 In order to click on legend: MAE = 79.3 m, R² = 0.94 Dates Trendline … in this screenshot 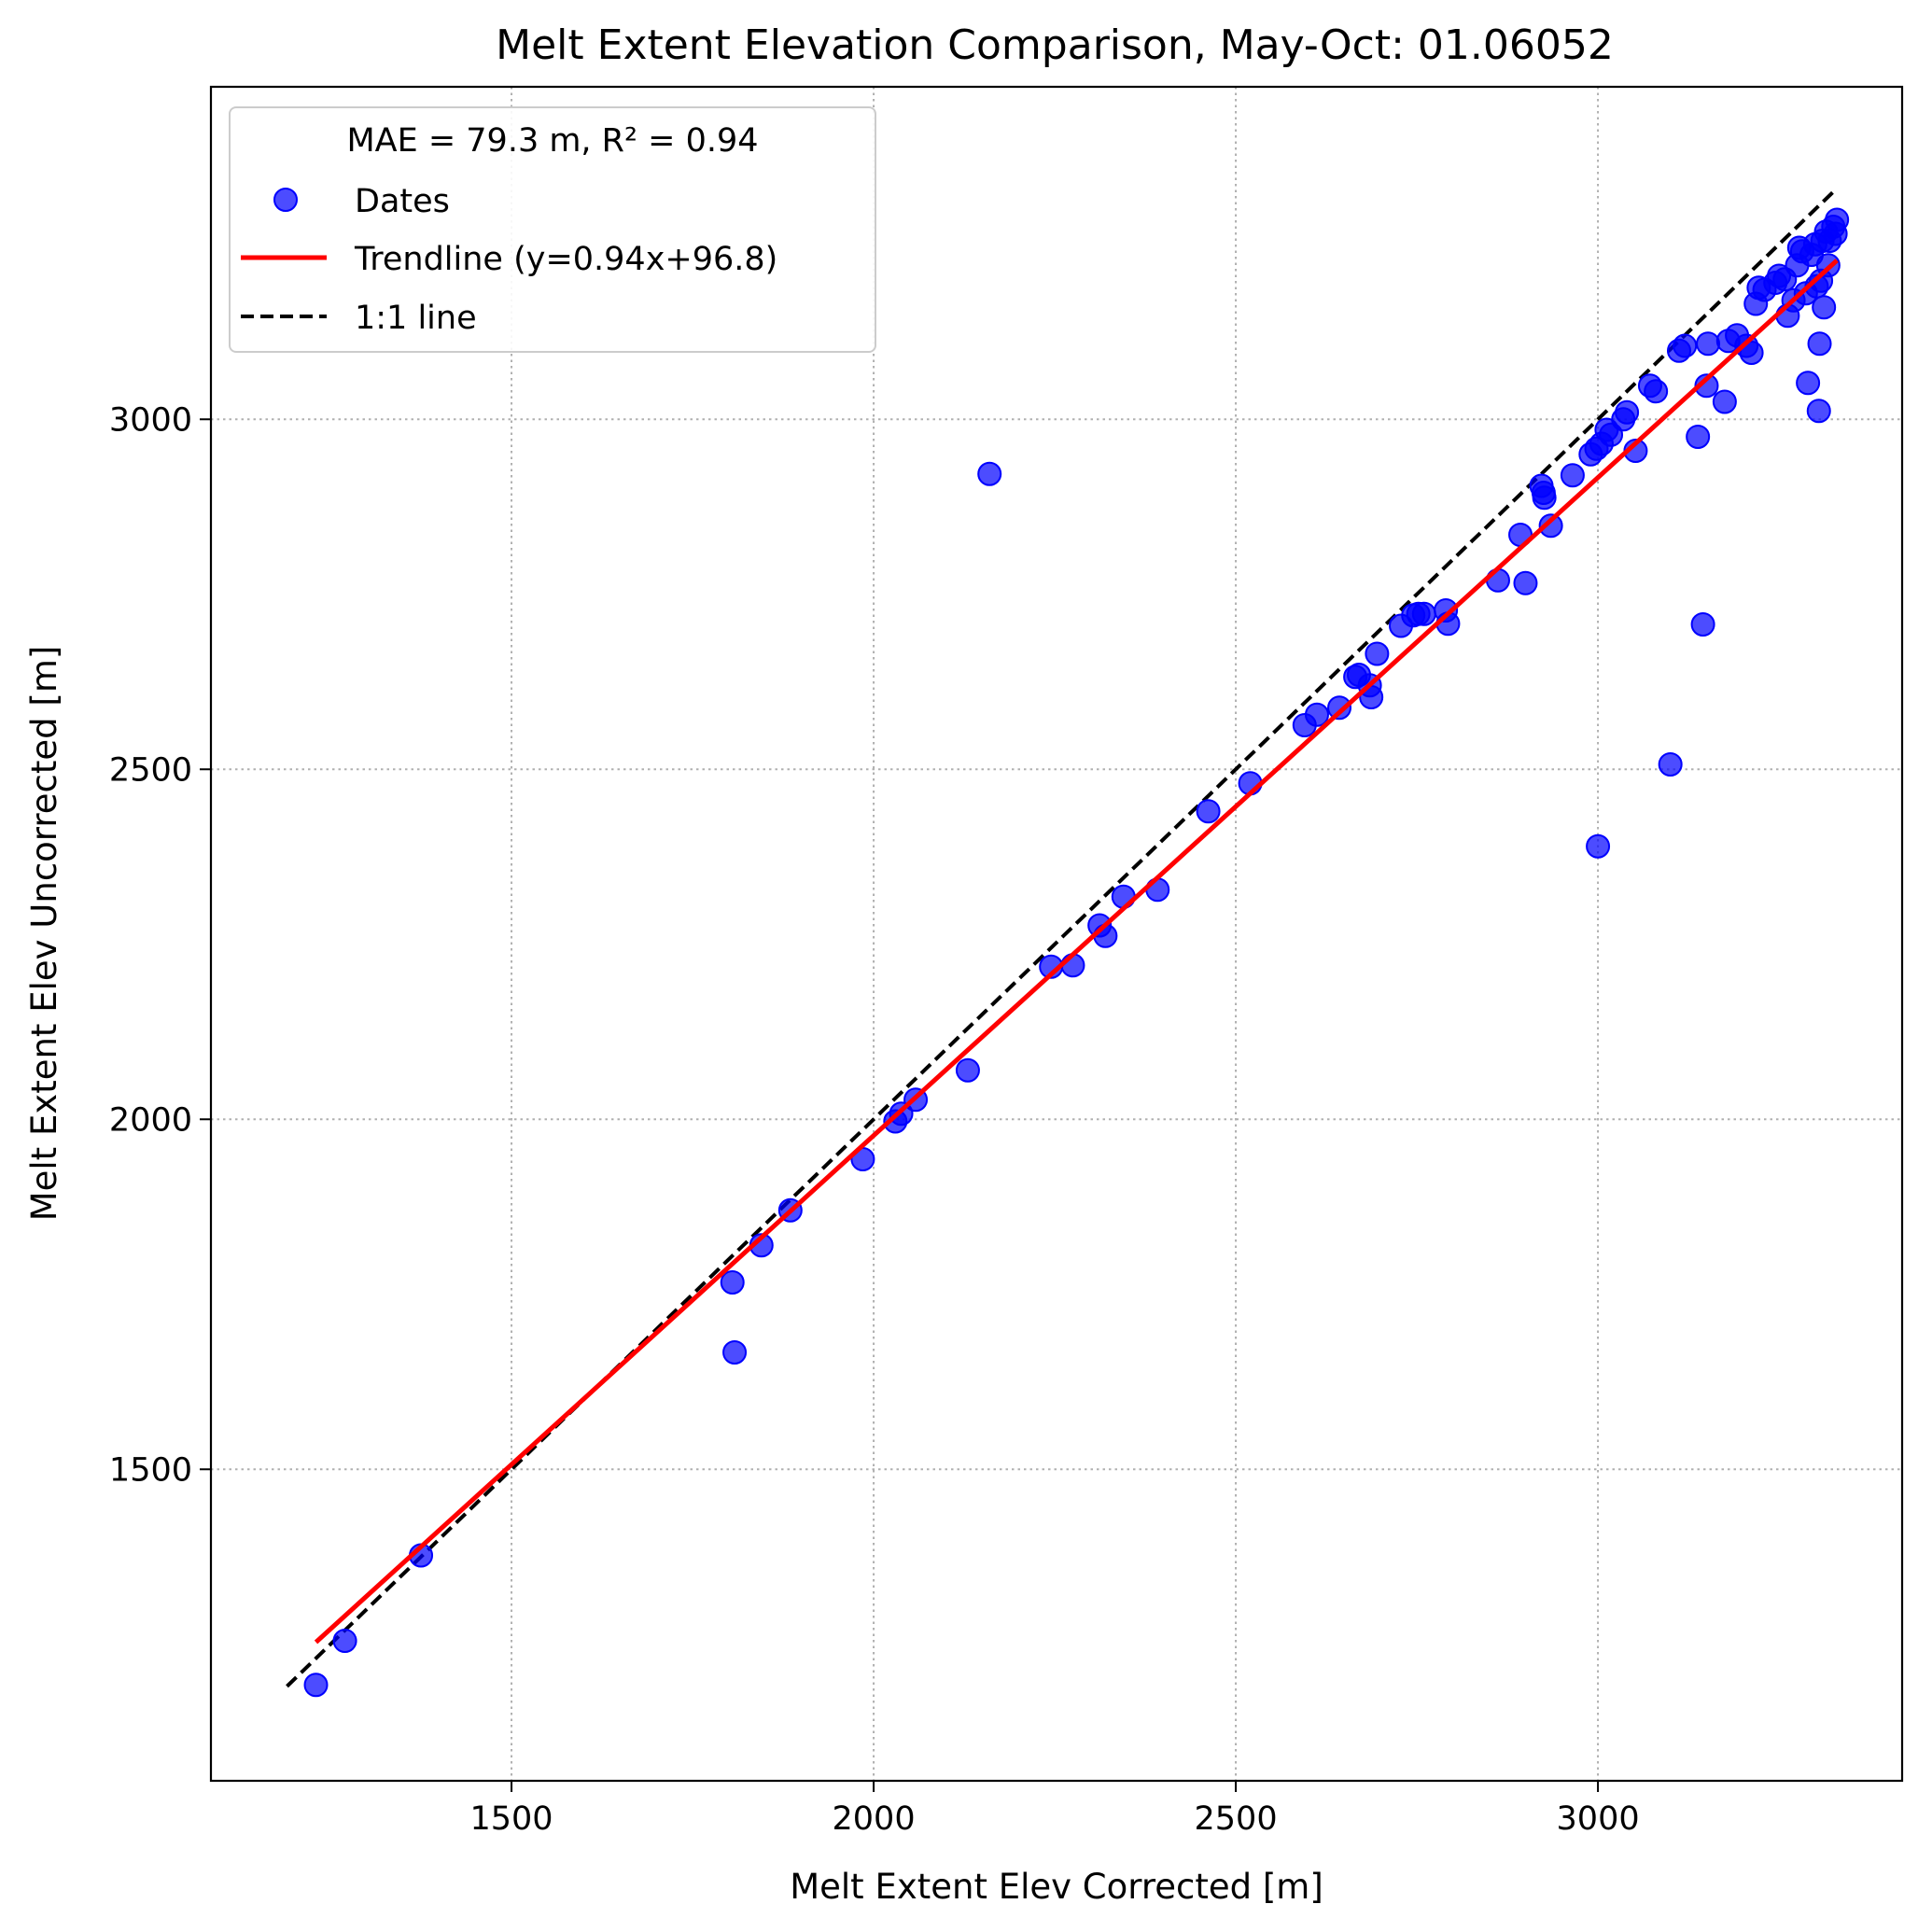, I will do `click(552, 229)`.